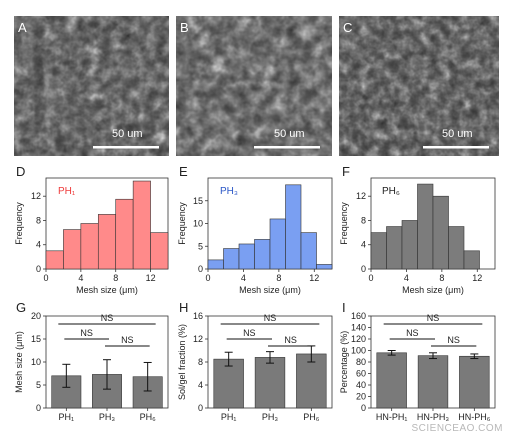 This screenshot has width=513, height=438. What do you see at coordinates (344, 362) in the screenshot?
I see `y-axis-label: Percentage (%)` at bounding box center [344, 362].